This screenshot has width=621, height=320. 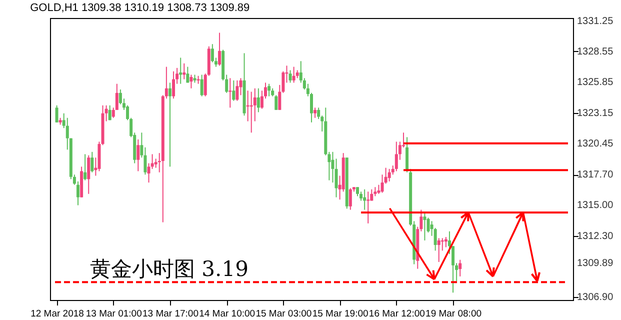 I want to click on y-tick-label: 1309.89, so click(x=595, y=264).